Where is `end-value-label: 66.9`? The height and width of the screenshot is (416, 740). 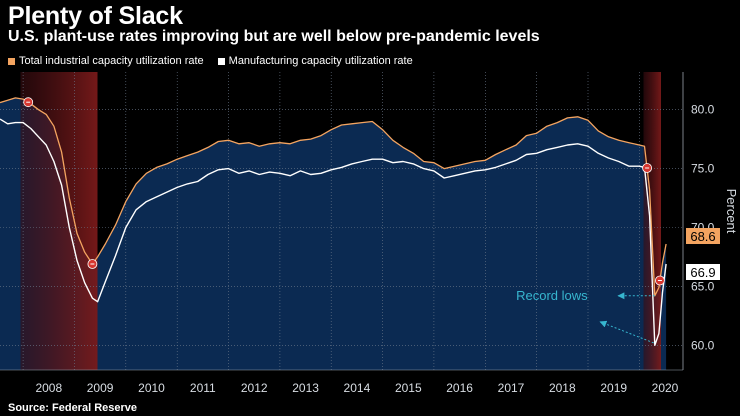
end-value-label: 66.9 is located at coordinates (702, 272).